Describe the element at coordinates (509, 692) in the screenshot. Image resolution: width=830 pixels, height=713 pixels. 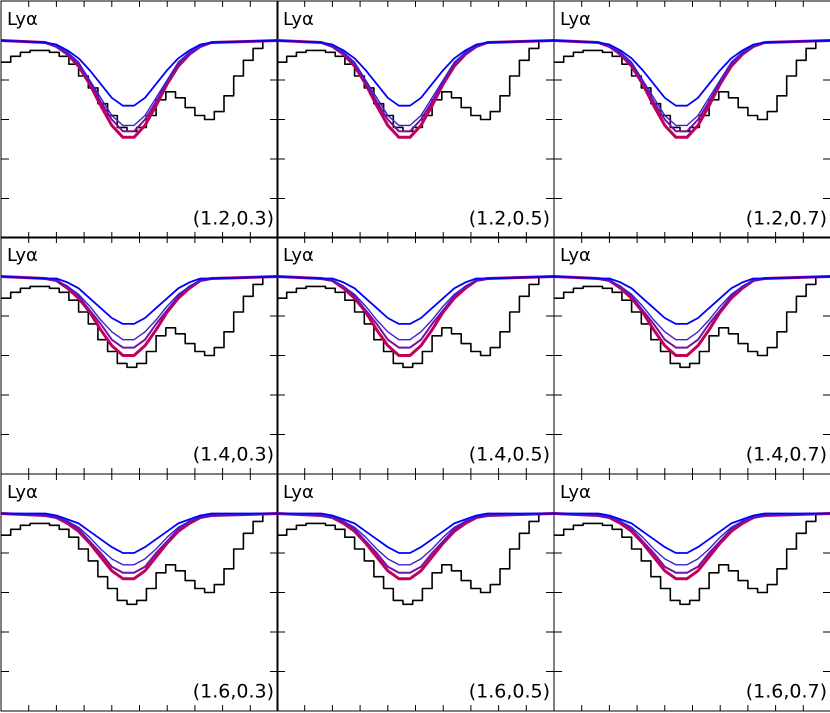
I see `parameter-label: (1.6,0.5)` at that location.